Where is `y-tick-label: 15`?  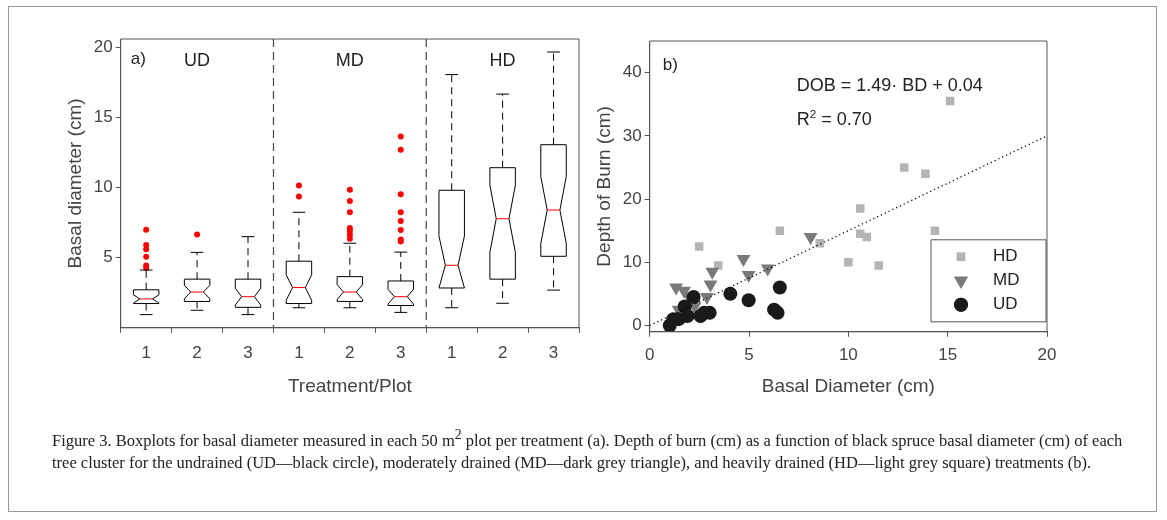 y-tick-label: 15 is located at coordinates (103, 117).